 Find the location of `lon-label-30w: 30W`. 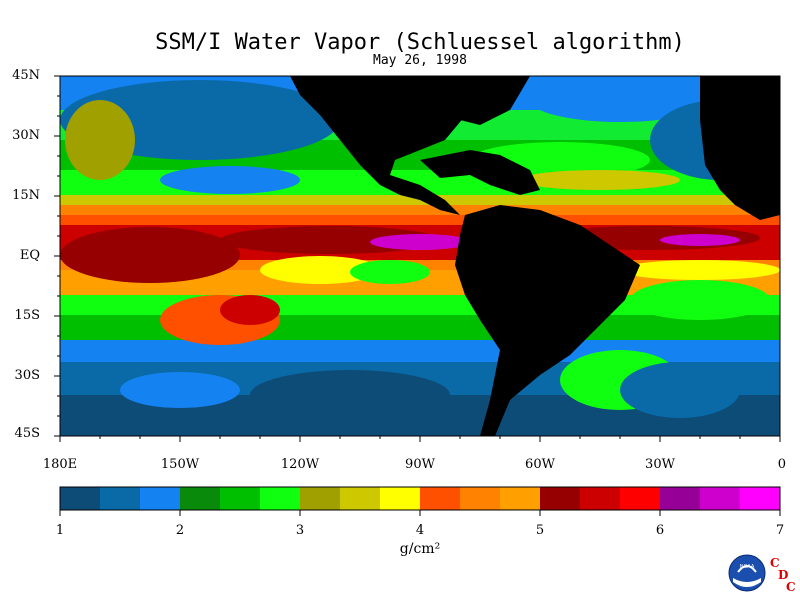

lon-label-30w: 30W is located at coordinates (660, 464).